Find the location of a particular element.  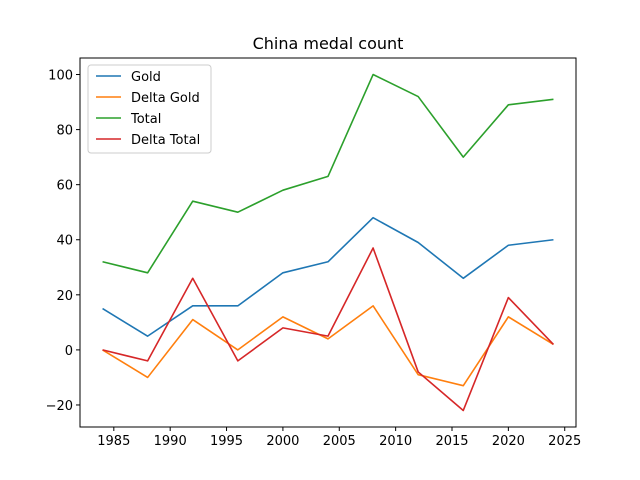

y-tick-label: 20 is located at coordinates (64, 296).